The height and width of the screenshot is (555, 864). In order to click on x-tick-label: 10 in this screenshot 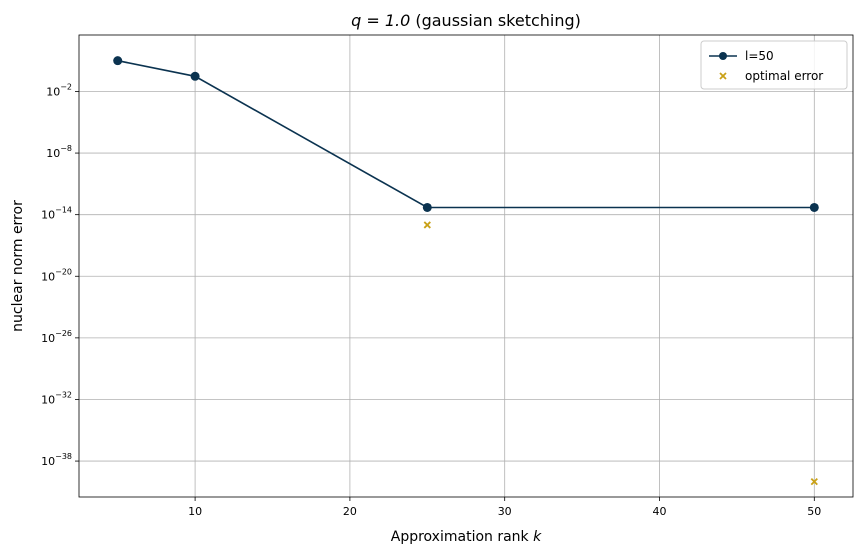, I will do `click(195, 511)`.